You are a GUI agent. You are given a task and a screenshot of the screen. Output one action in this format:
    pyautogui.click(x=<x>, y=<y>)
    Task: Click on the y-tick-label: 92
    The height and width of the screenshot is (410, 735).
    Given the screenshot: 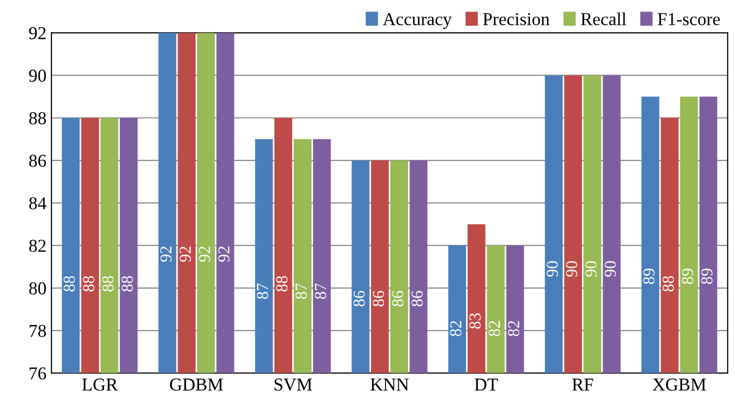 What is the action you would take?
    pyautogui.click(x=37, y=33)
    